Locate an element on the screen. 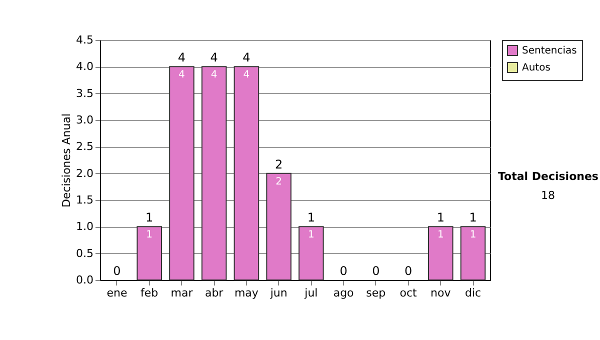  y-tick-label: 4.0 is located at coordinates (85, 67).